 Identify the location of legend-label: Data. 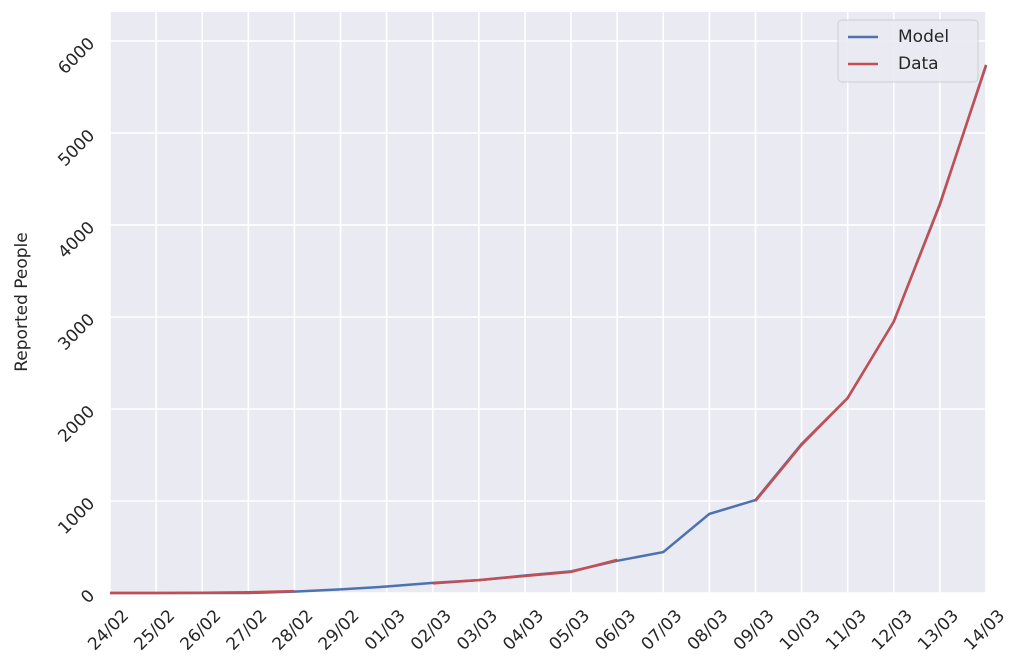
(918, 64).